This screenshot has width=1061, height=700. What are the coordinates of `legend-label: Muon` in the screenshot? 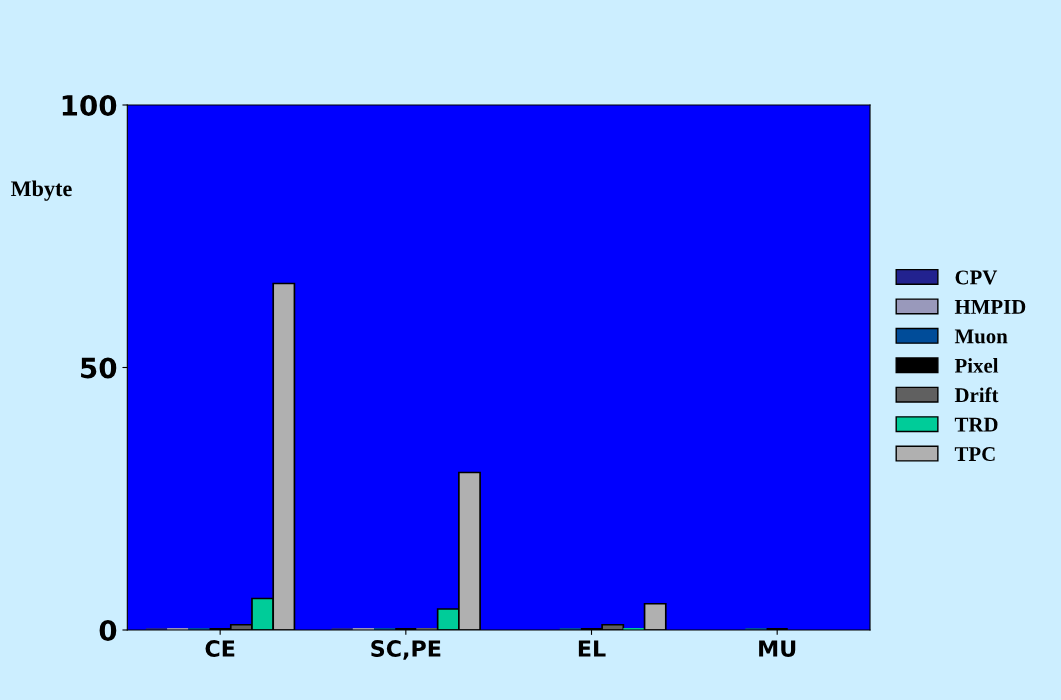 It's located at (981, 336).